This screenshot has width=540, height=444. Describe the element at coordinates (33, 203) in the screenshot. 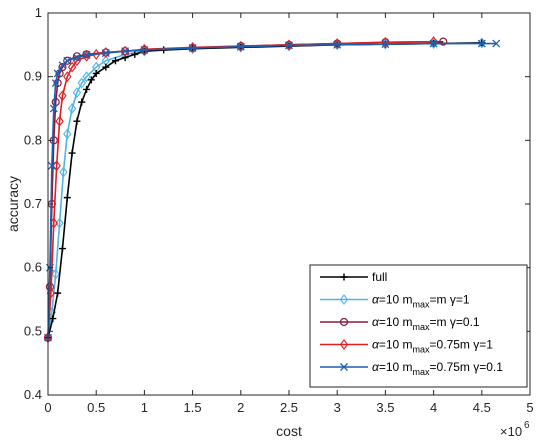

I see `y-tick-label: 0.7` at that location.